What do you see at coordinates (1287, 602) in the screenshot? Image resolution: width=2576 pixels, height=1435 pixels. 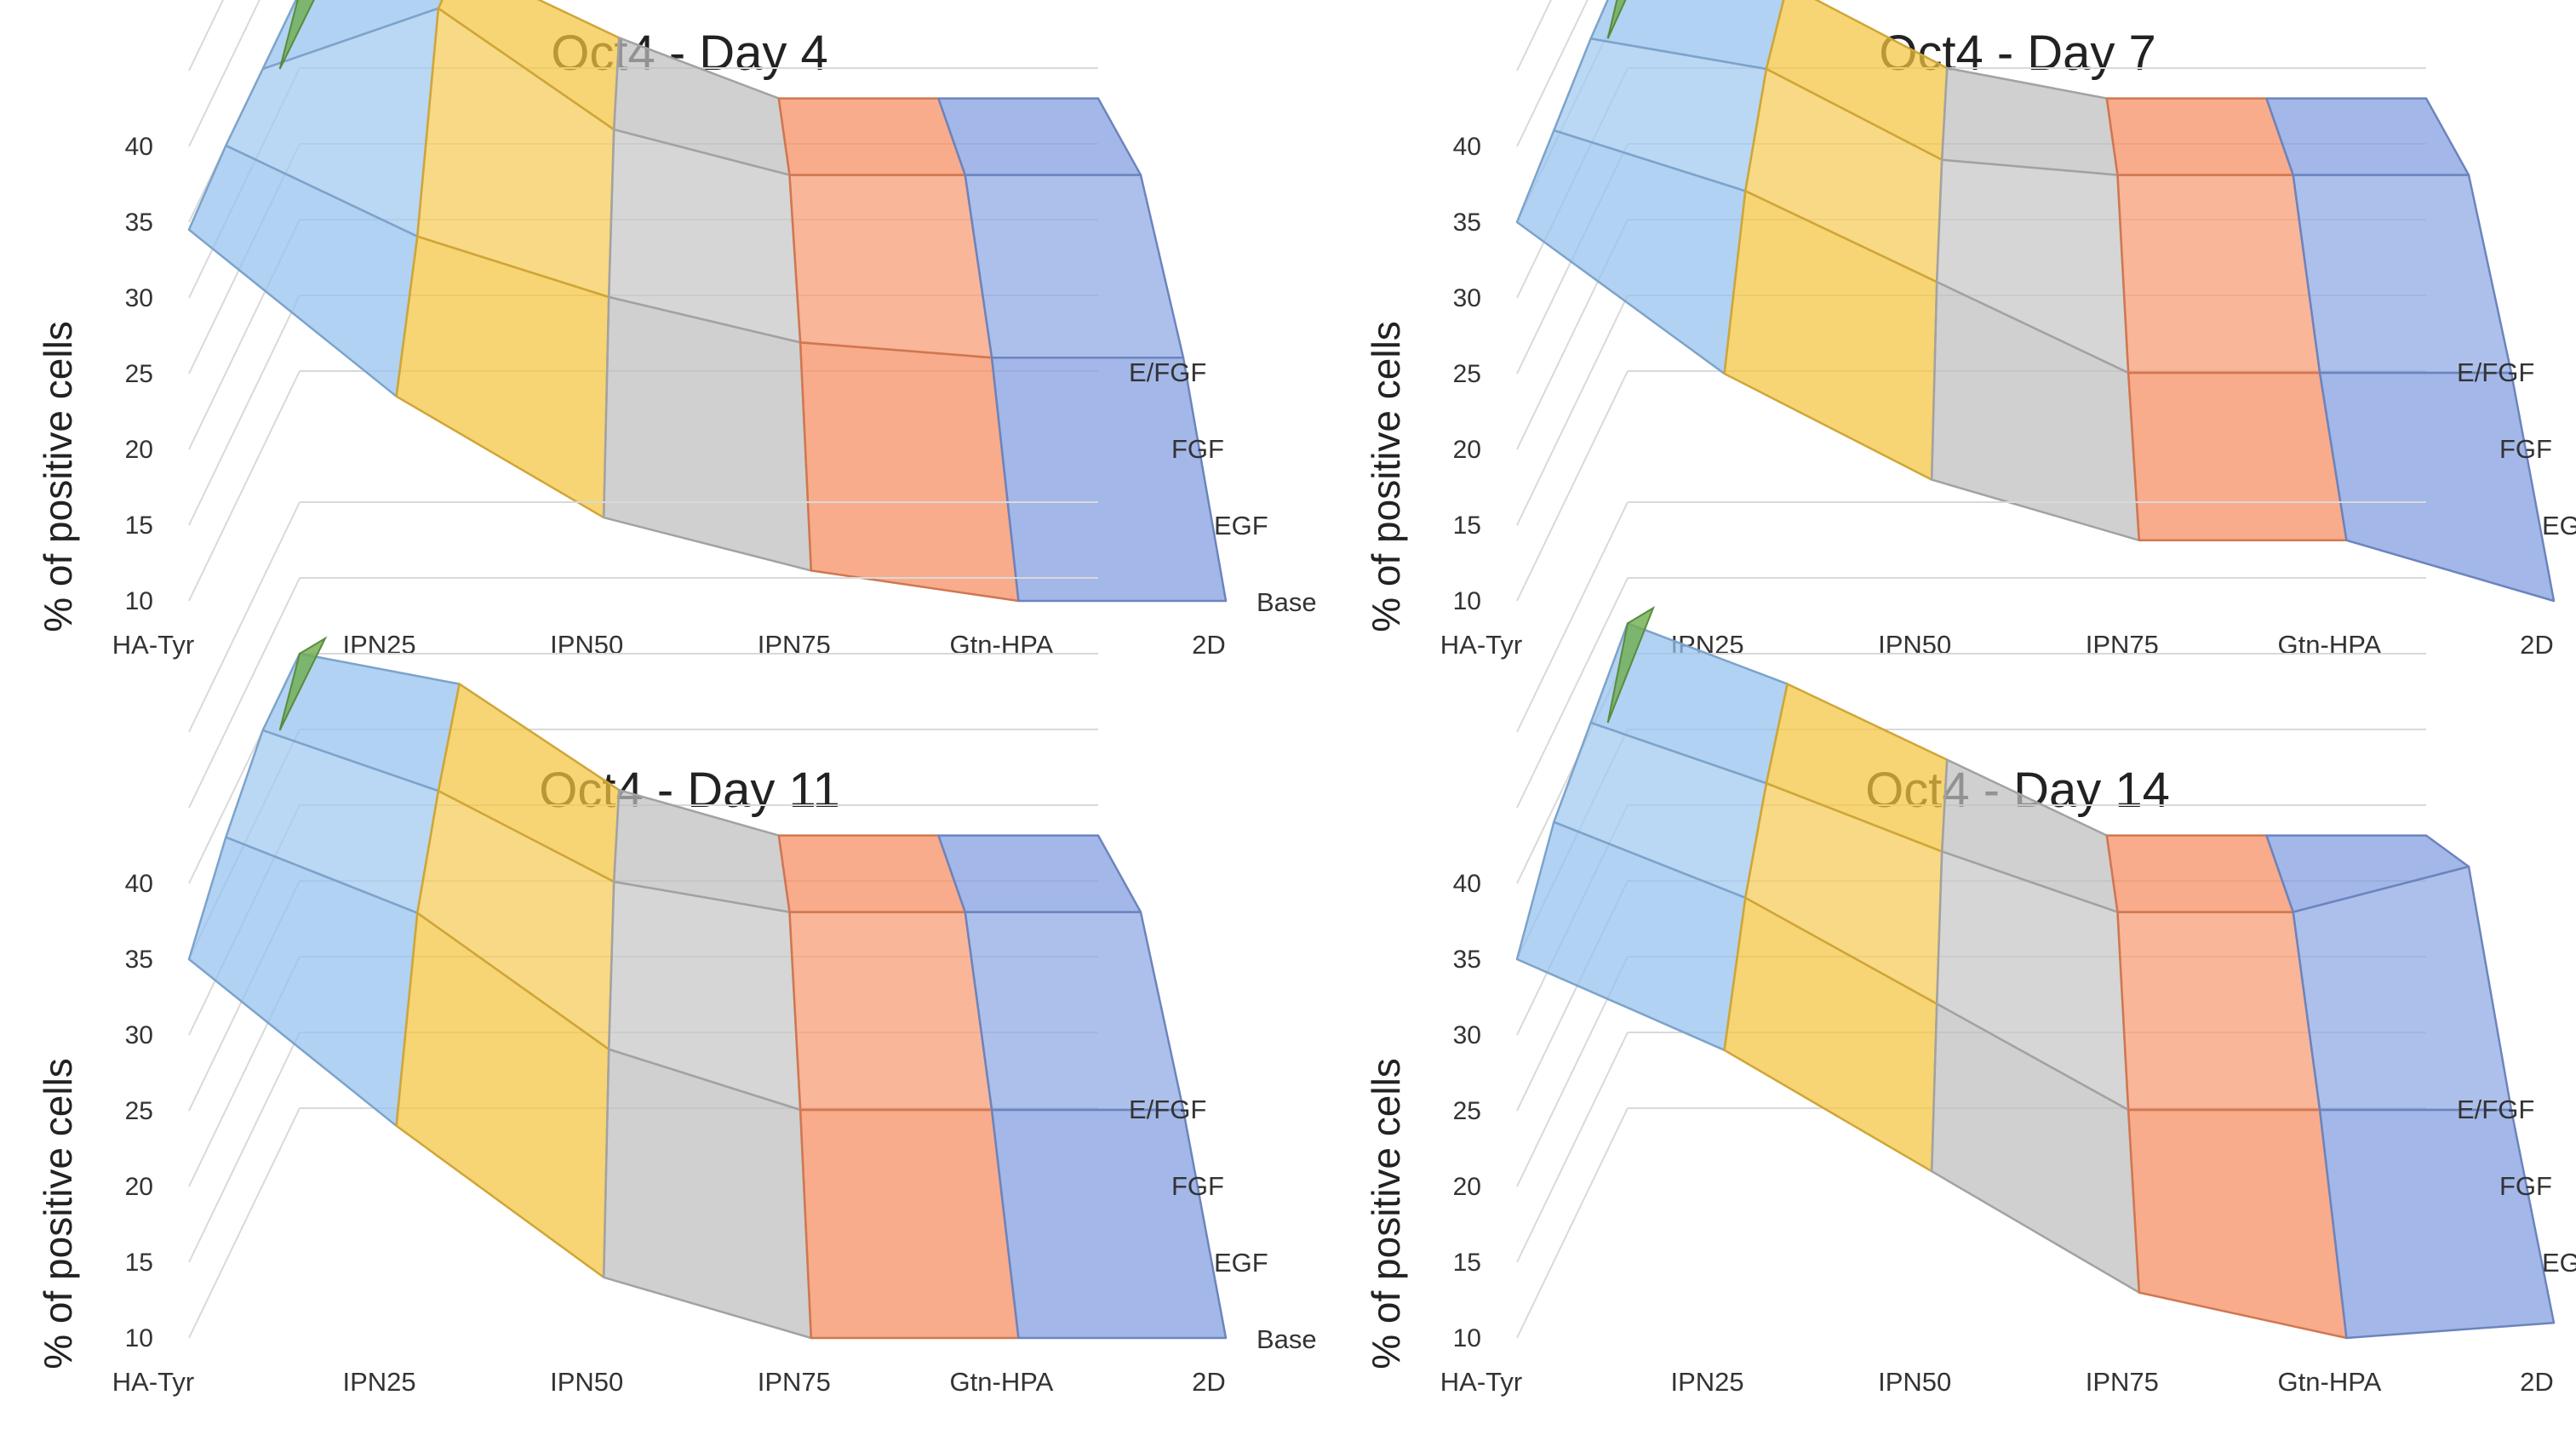 I see `series-label: Base` at bounding box center [1287, 602].